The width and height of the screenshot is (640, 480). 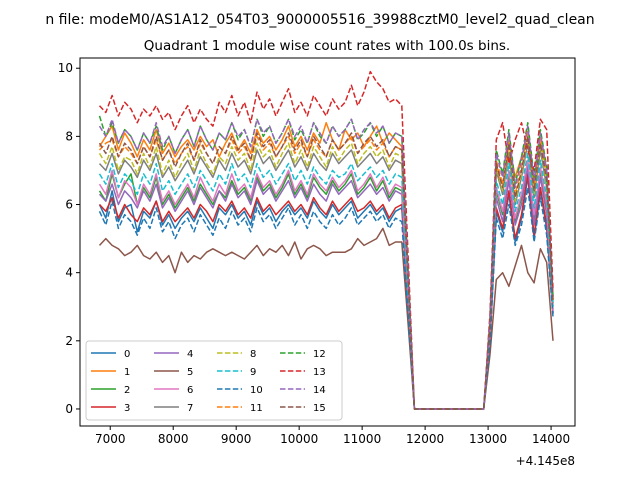 What do you see at coordinates (69, 136) in the screenshot?
I see `y-tick-label: 8` at bounding box center [69, 136].